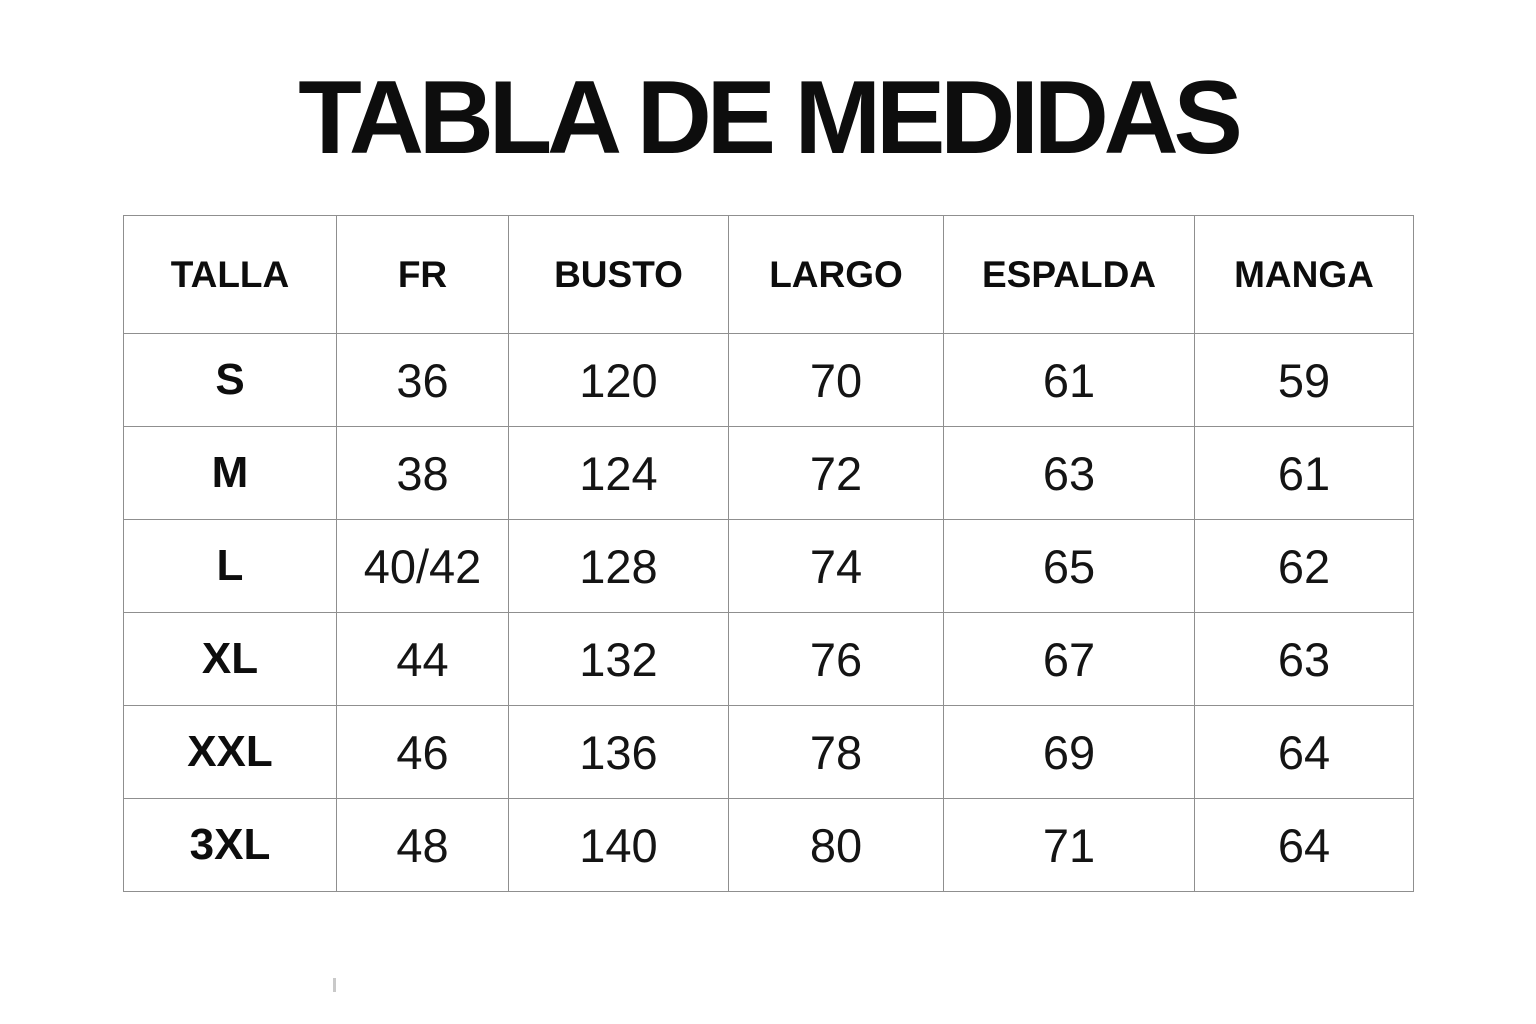 Image resolution: width=1536 pixels, height=1024 pixels. What do you see at coordinates (618, 473) in the screenshot?
I see `value-cell: 124` at bounding box center [618, 473].